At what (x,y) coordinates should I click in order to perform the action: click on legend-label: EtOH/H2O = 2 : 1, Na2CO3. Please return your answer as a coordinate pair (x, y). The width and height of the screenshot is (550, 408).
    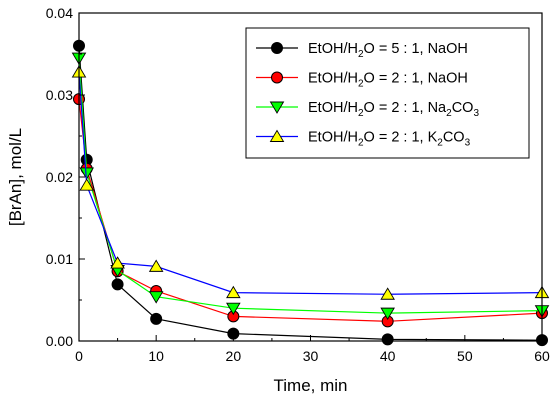
    Looking at the image, I should click on (393, 109).